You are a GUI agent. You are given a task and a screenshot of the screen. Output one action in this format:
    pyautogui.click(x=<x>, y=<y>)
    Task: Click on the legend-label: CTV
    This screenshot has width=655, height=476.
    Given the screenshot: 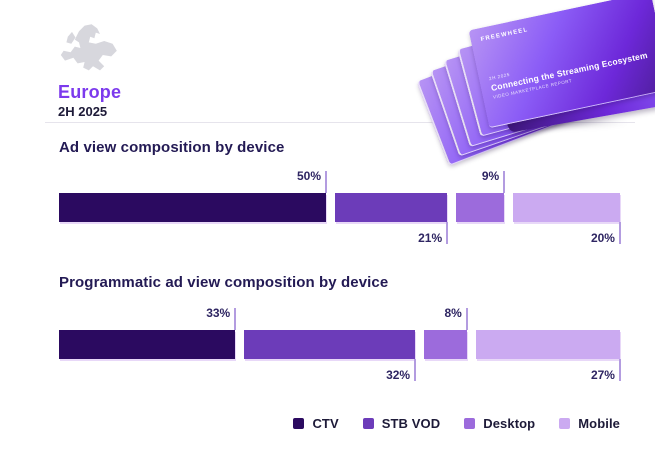 What is the action you would take?
    pyautogui.click(x=325, y=423)
    